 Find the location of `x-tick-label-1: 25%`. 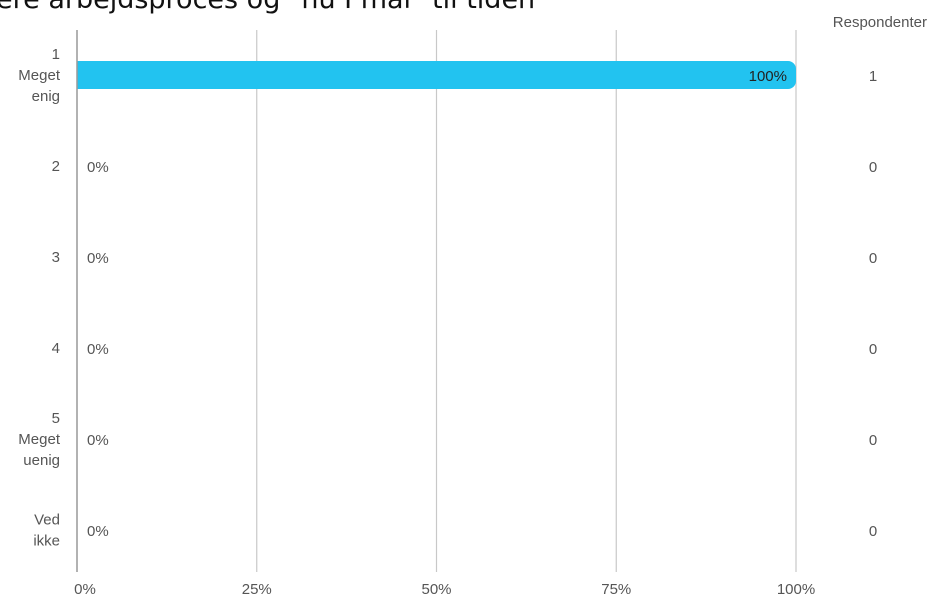

x-tick-label-1: 25% is located at coordinates (257, 589).